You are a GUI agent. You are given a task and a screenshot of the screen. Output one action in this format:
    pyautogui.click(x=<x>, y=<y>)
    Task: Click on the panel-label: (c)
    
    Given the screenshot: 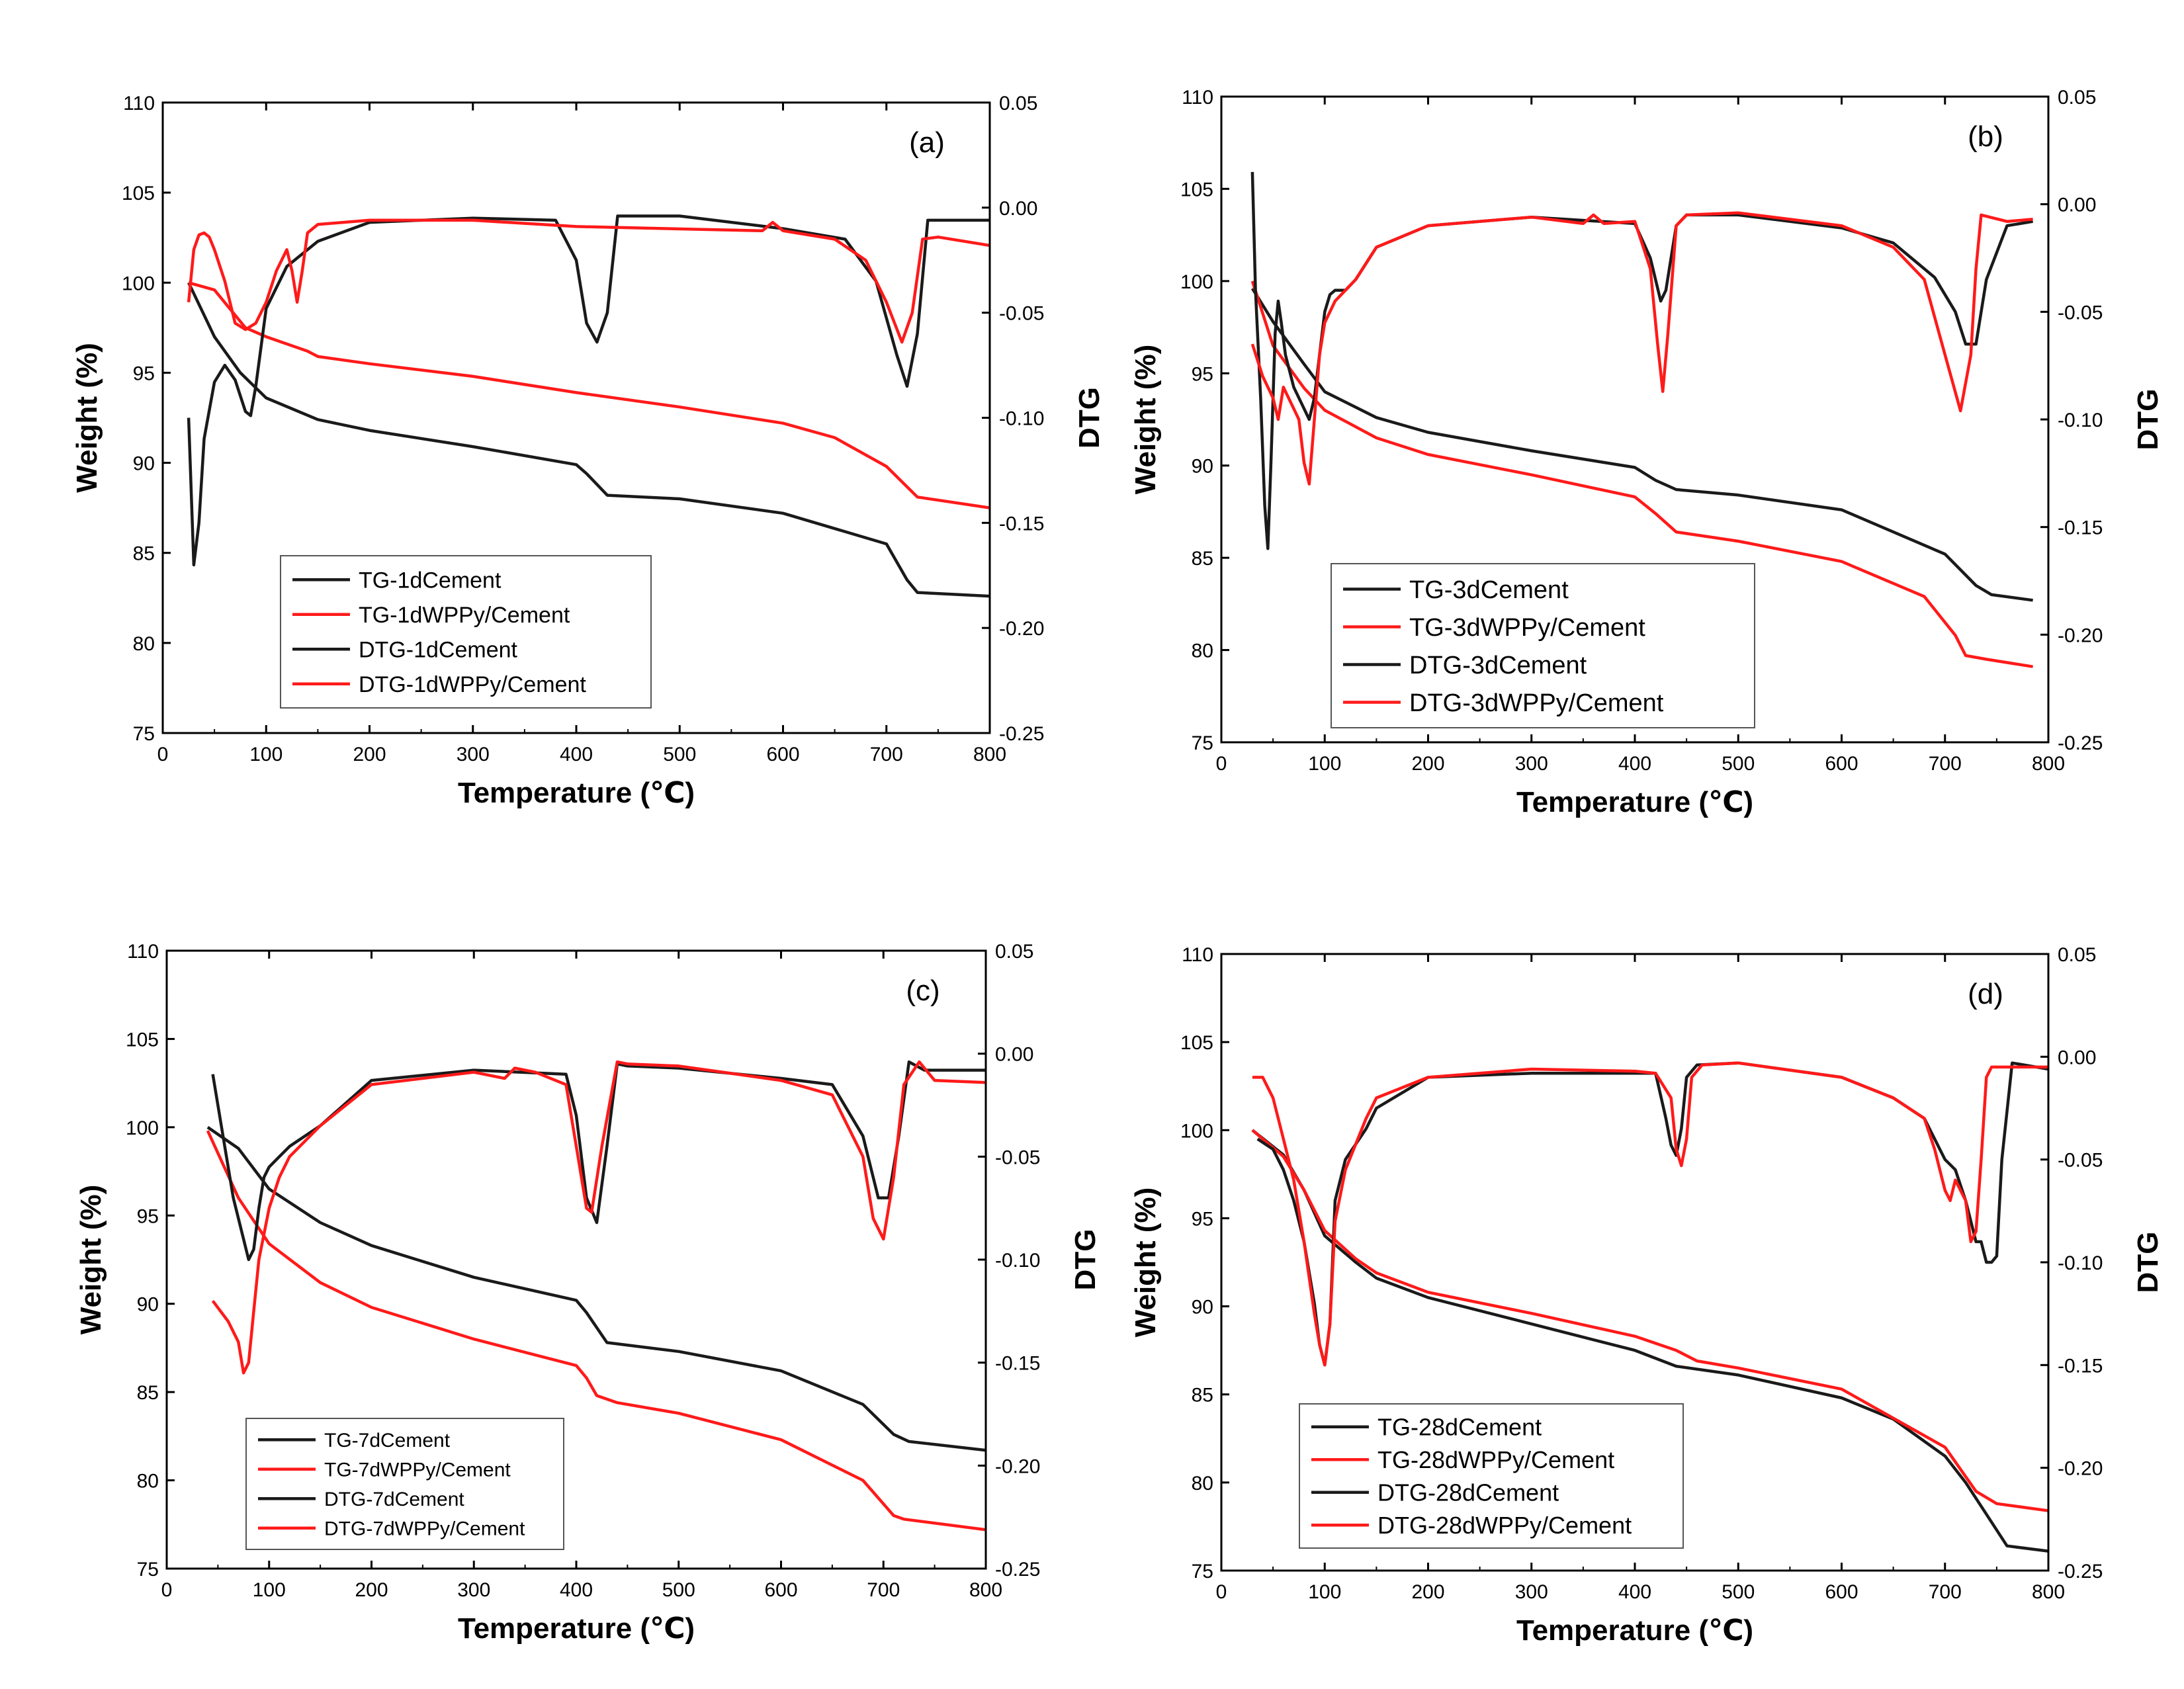 What is the action you would take?
    pyautogui.click(x=923, y=990)
    